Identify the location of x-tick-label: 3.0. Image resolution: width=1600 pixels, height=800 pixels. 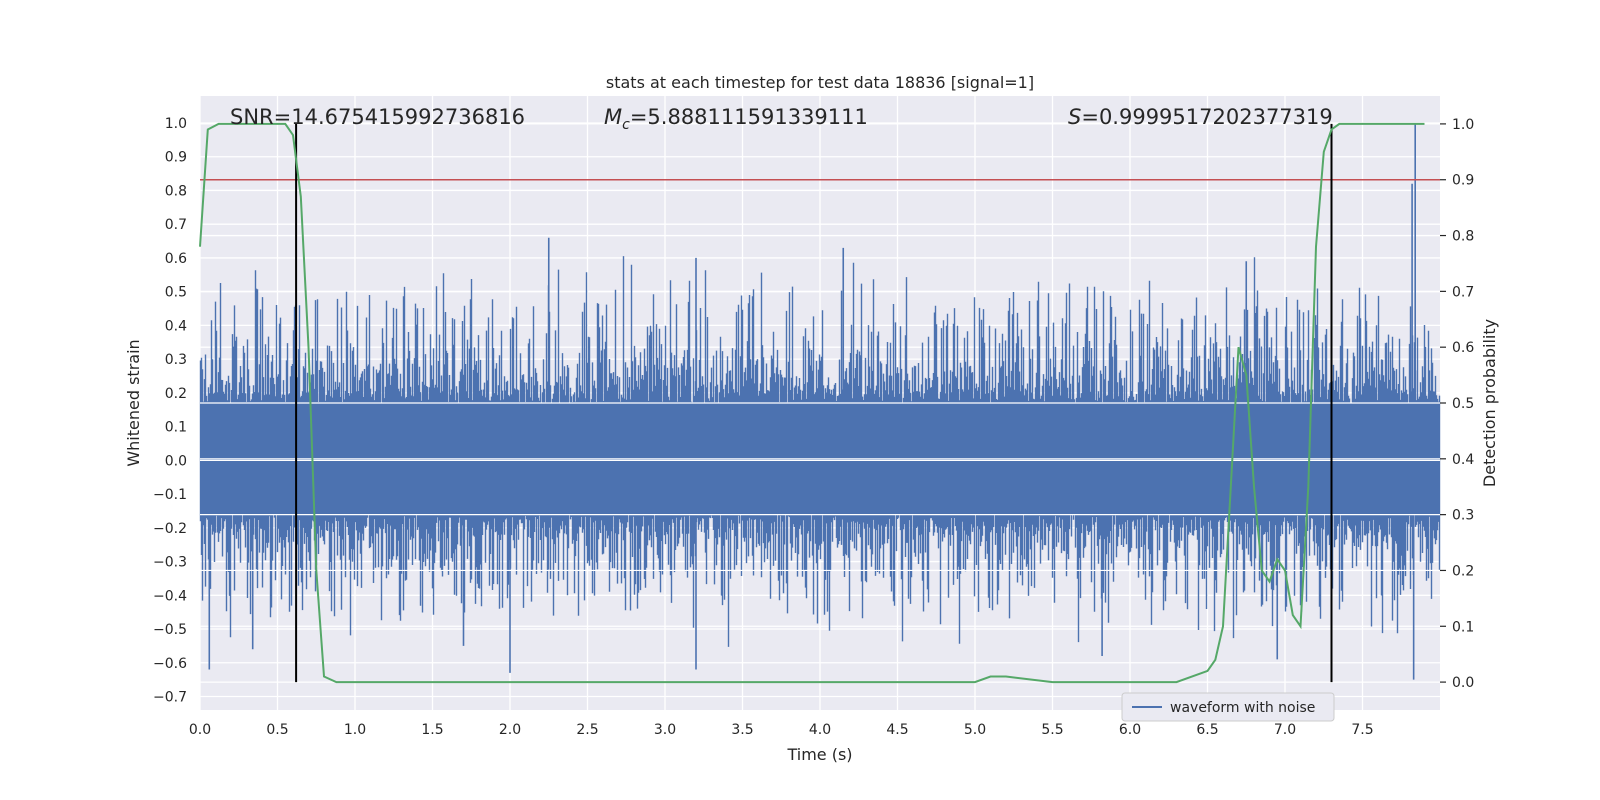
(665, 730).